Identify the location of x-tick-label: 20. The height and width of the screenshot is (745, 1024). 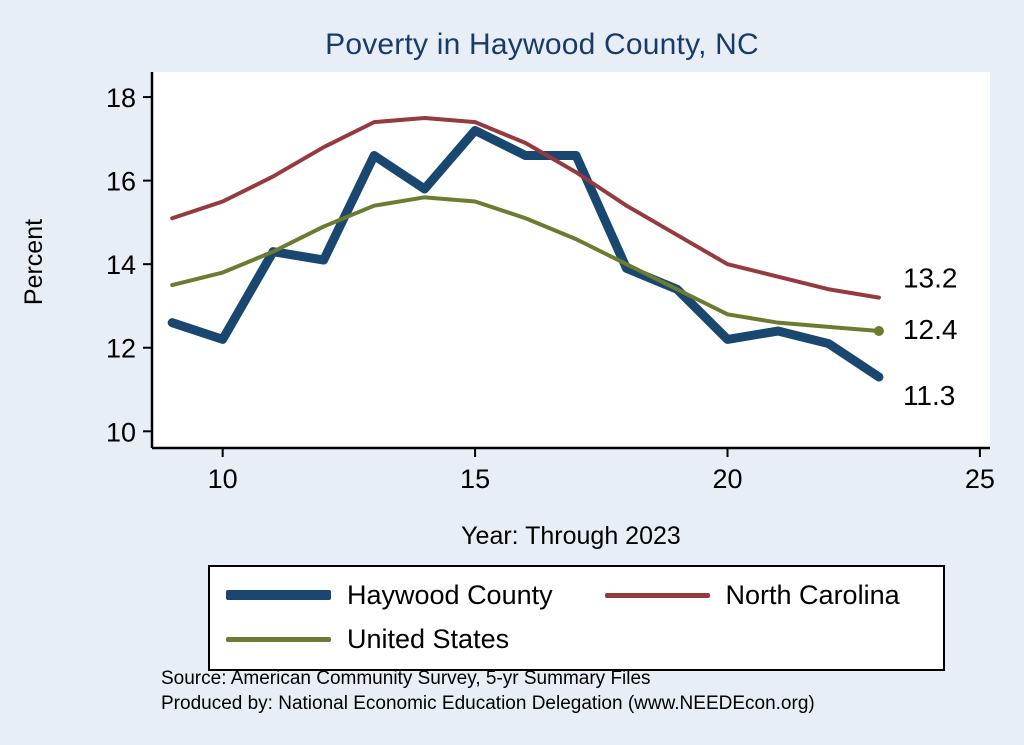
(727, 479).